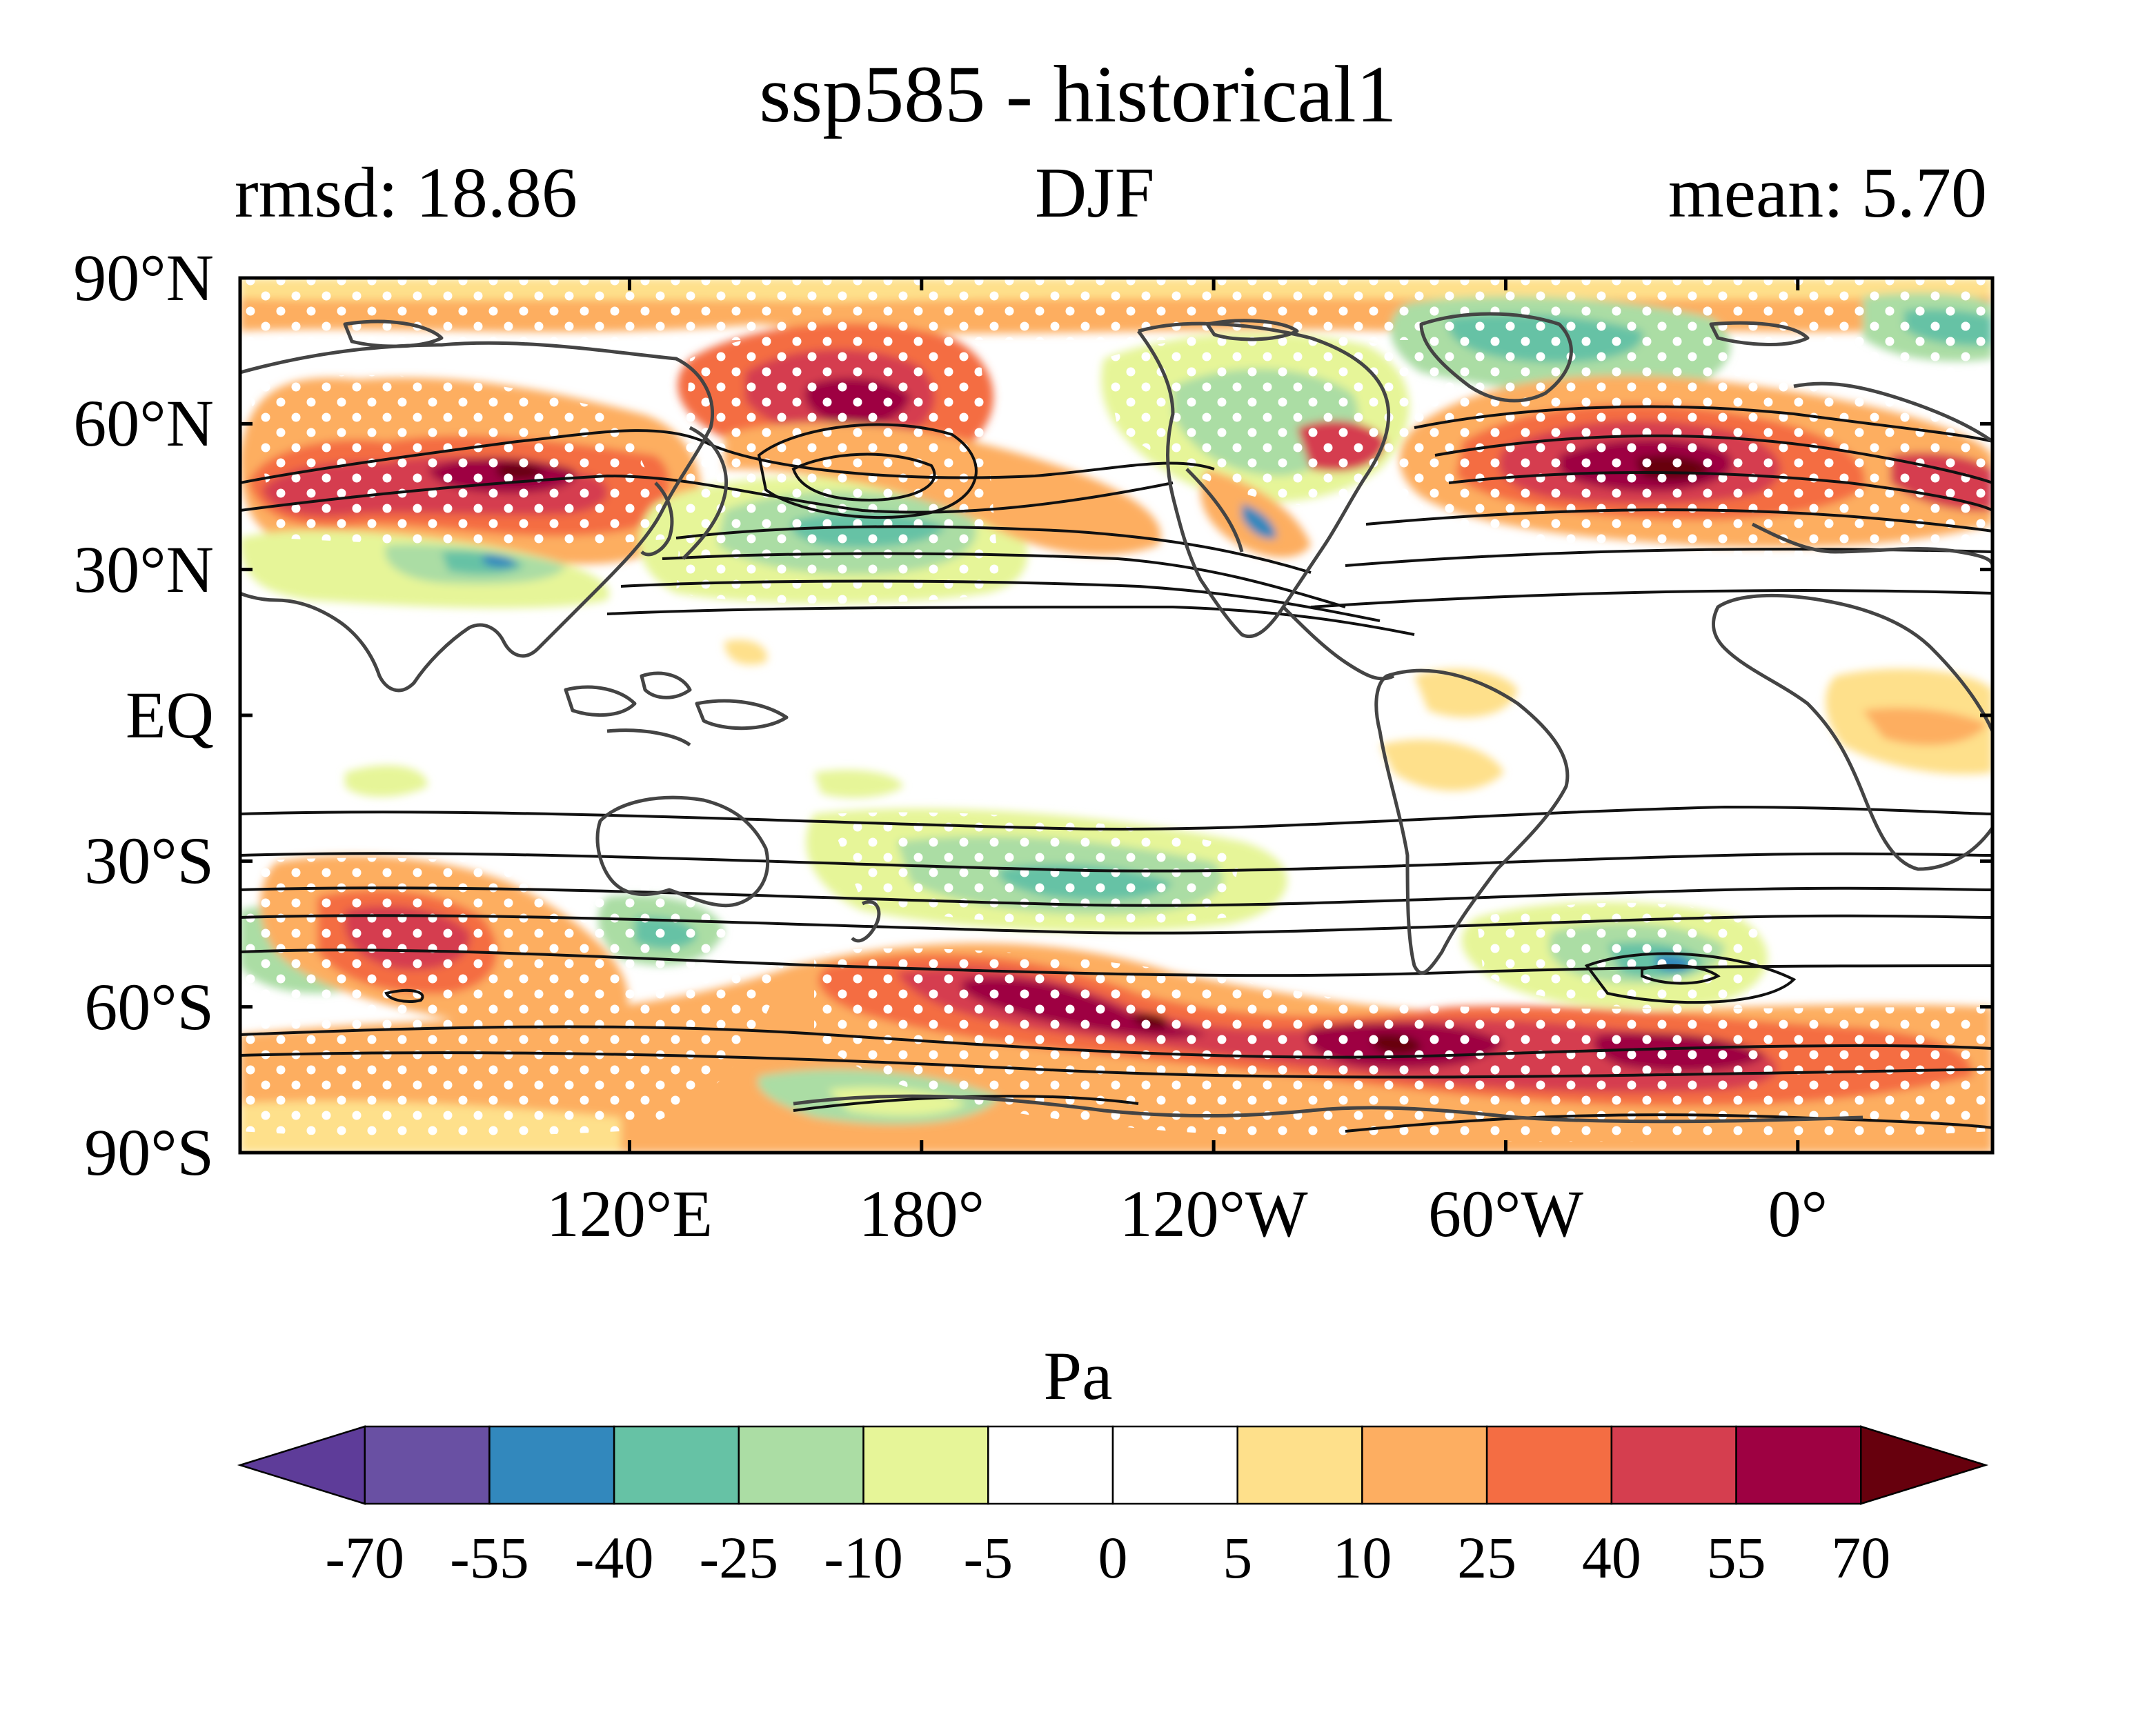 The width and height of the screenshot is (2156, 1710). I want to click on colorbar-level-label: 5, so click(1238, 1557).